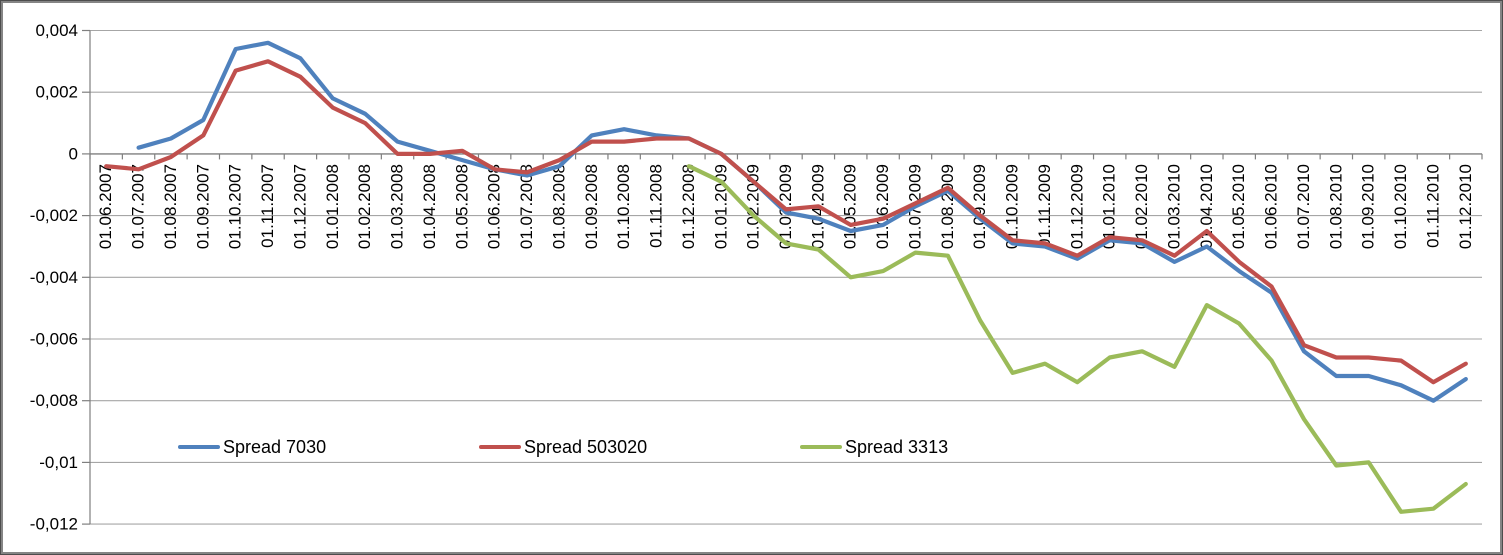  I want to click on y-axis-tick-label: -0,01, so click(58, 462).